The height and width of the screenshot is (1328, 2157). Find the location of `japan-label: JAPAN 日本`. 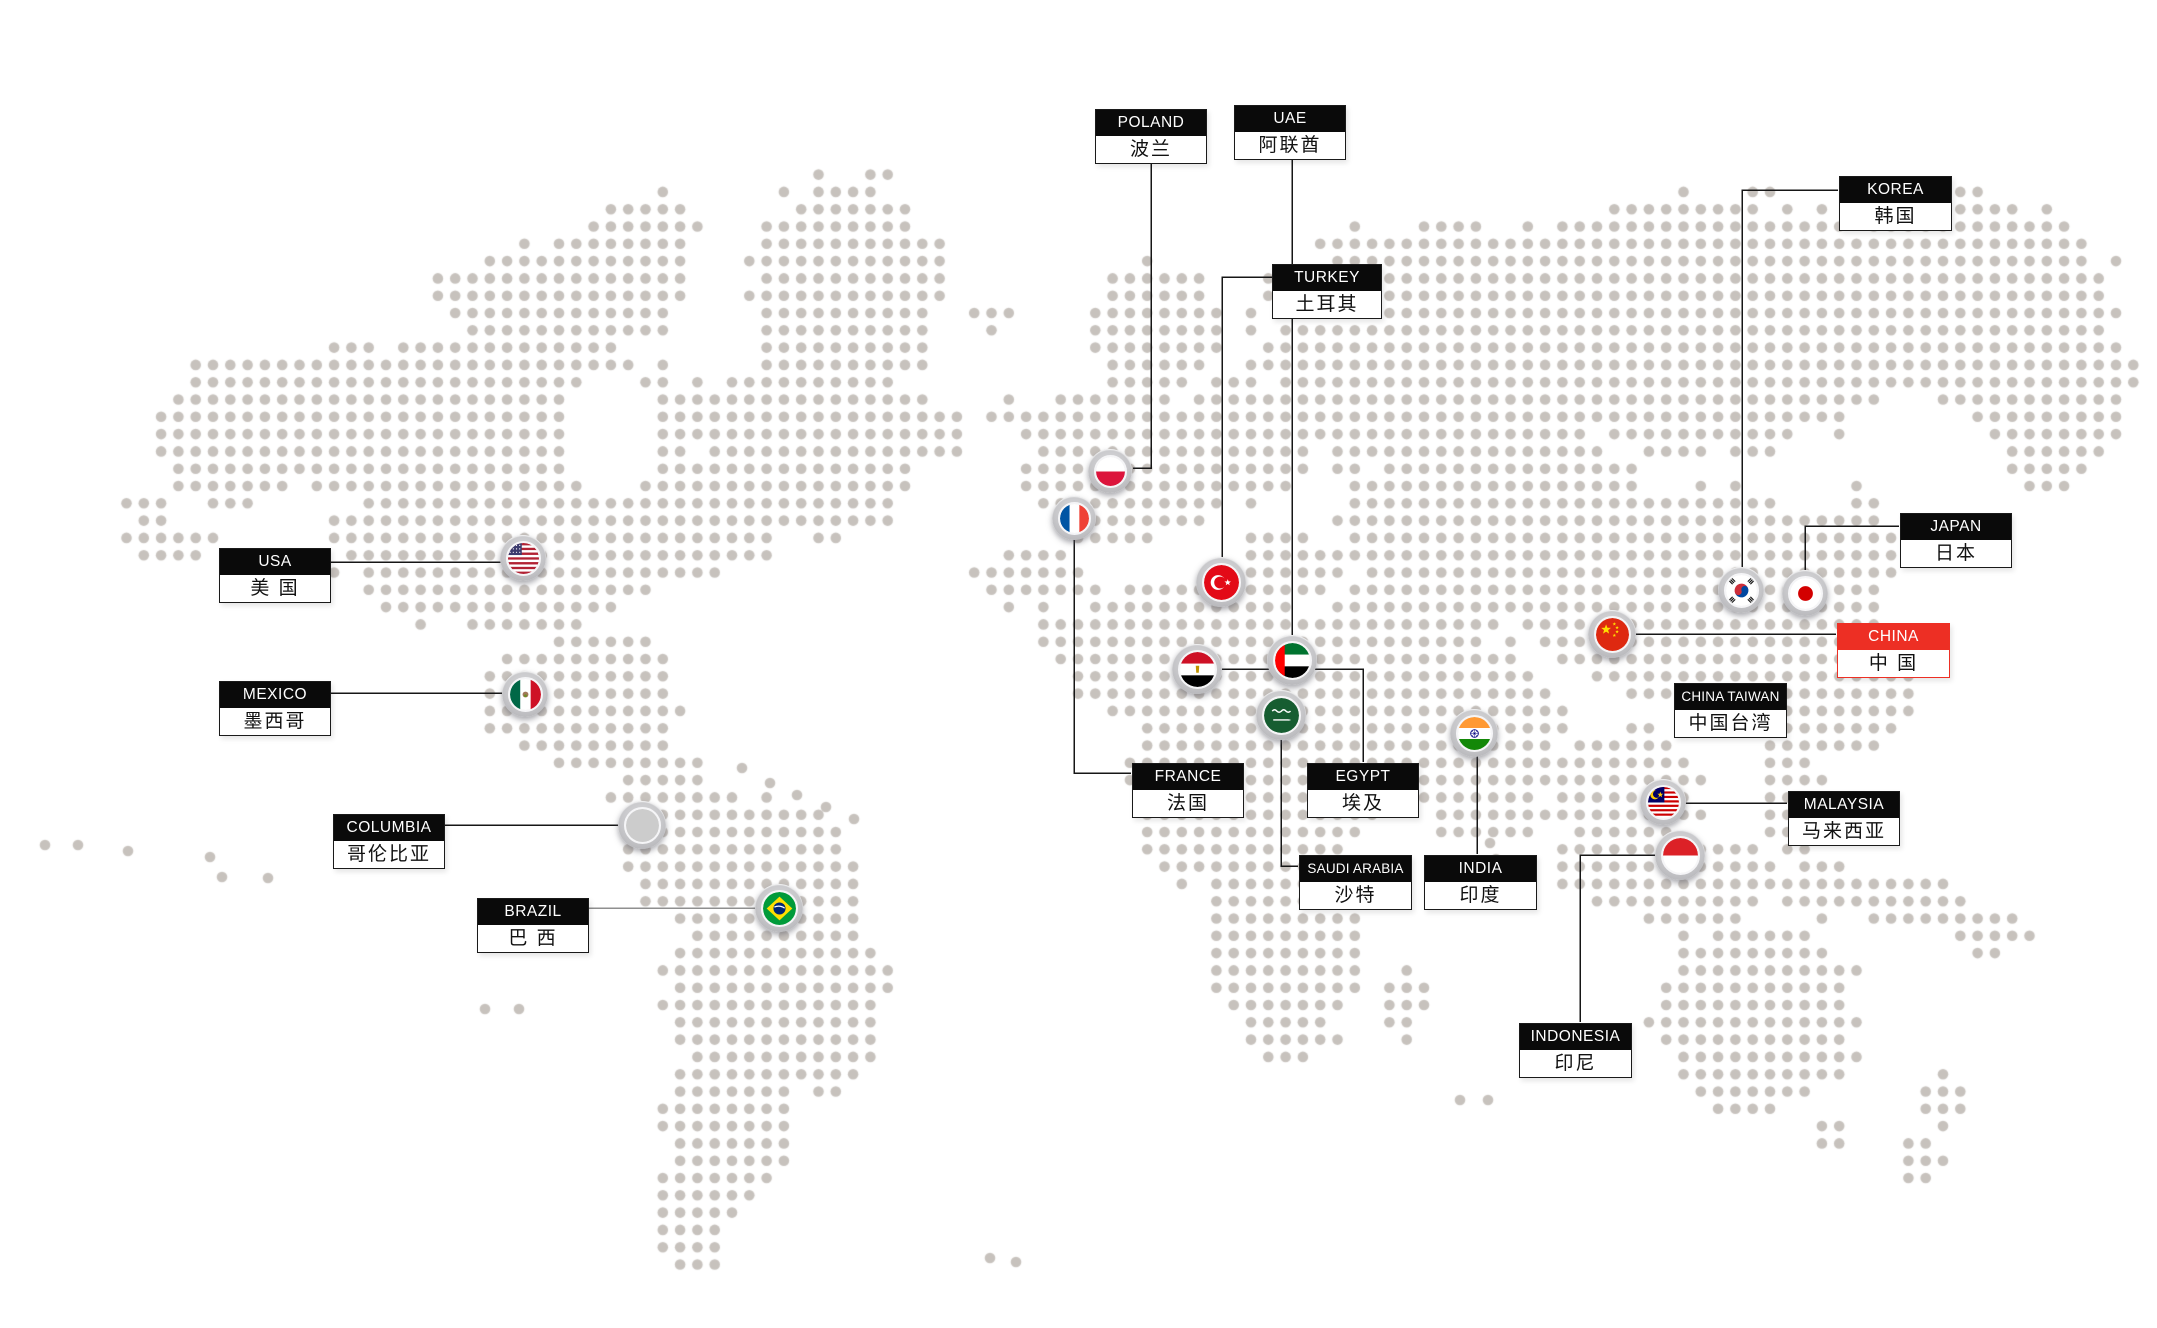

japan-label: JAPAN 日本 is located at coordinates (1956, 540).